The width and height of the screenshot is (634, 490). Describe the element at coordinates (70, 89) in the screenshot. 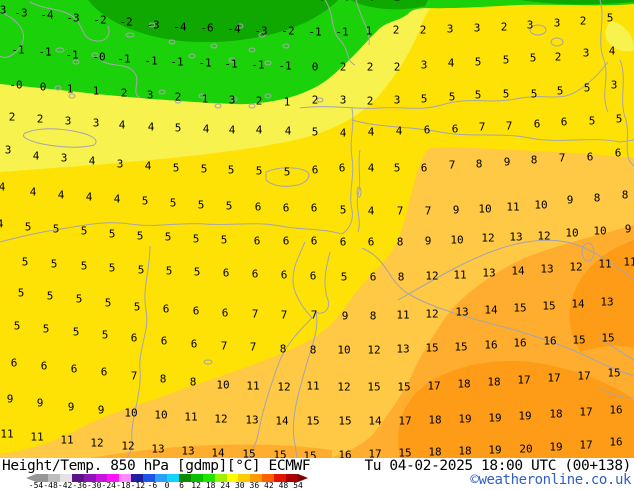

I see `temp-value: 1` at that location.